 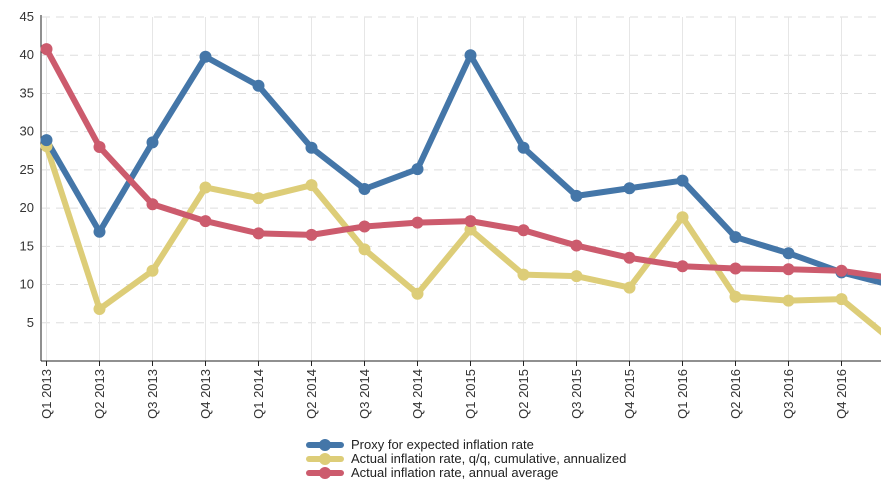 I want to click on legend-item-expected: Proxy for expected inflation rate, so click(x=466, y=445).